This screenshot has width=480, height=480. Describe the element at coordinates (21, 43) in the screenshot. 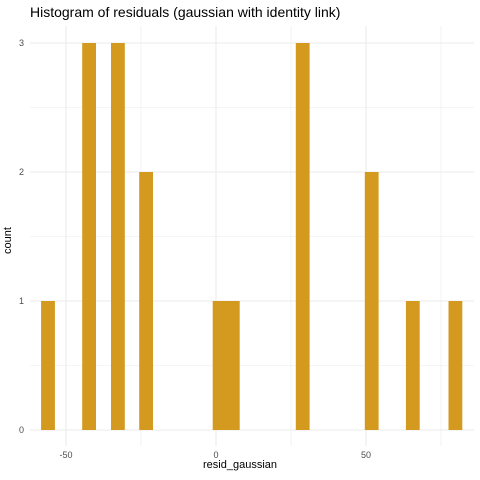

I see `y-tick-label: 3` at that location.